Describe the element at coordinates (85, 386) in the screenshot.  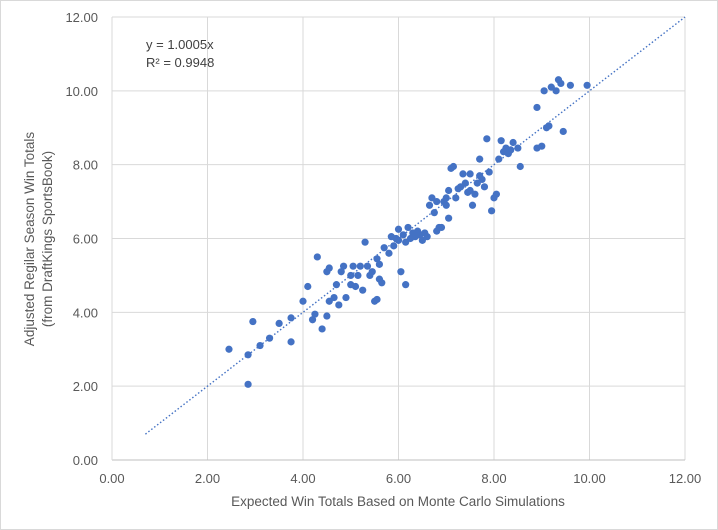
I see `y-tick-label: 2.00` at that location.